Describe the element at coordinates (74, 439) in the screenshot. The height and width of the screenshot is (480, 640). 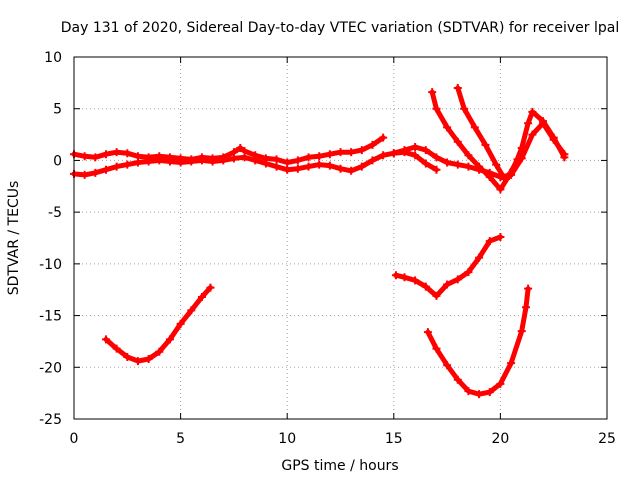
I see `x-tick-label: 0` at that location.